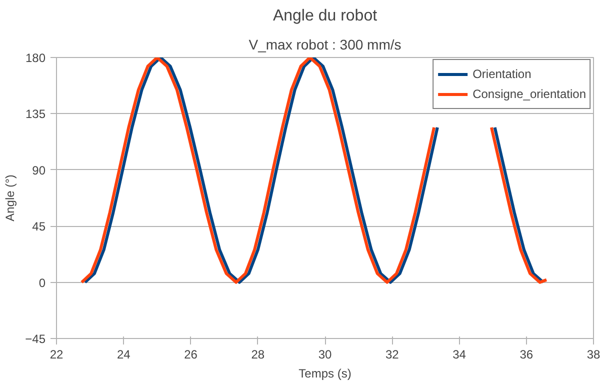 Image resolution: width=605 pixels, height=383 pixels. Describe the element at coordinates (35, 58) in the screenshot. I see `y-tick-label: 180` at that location.